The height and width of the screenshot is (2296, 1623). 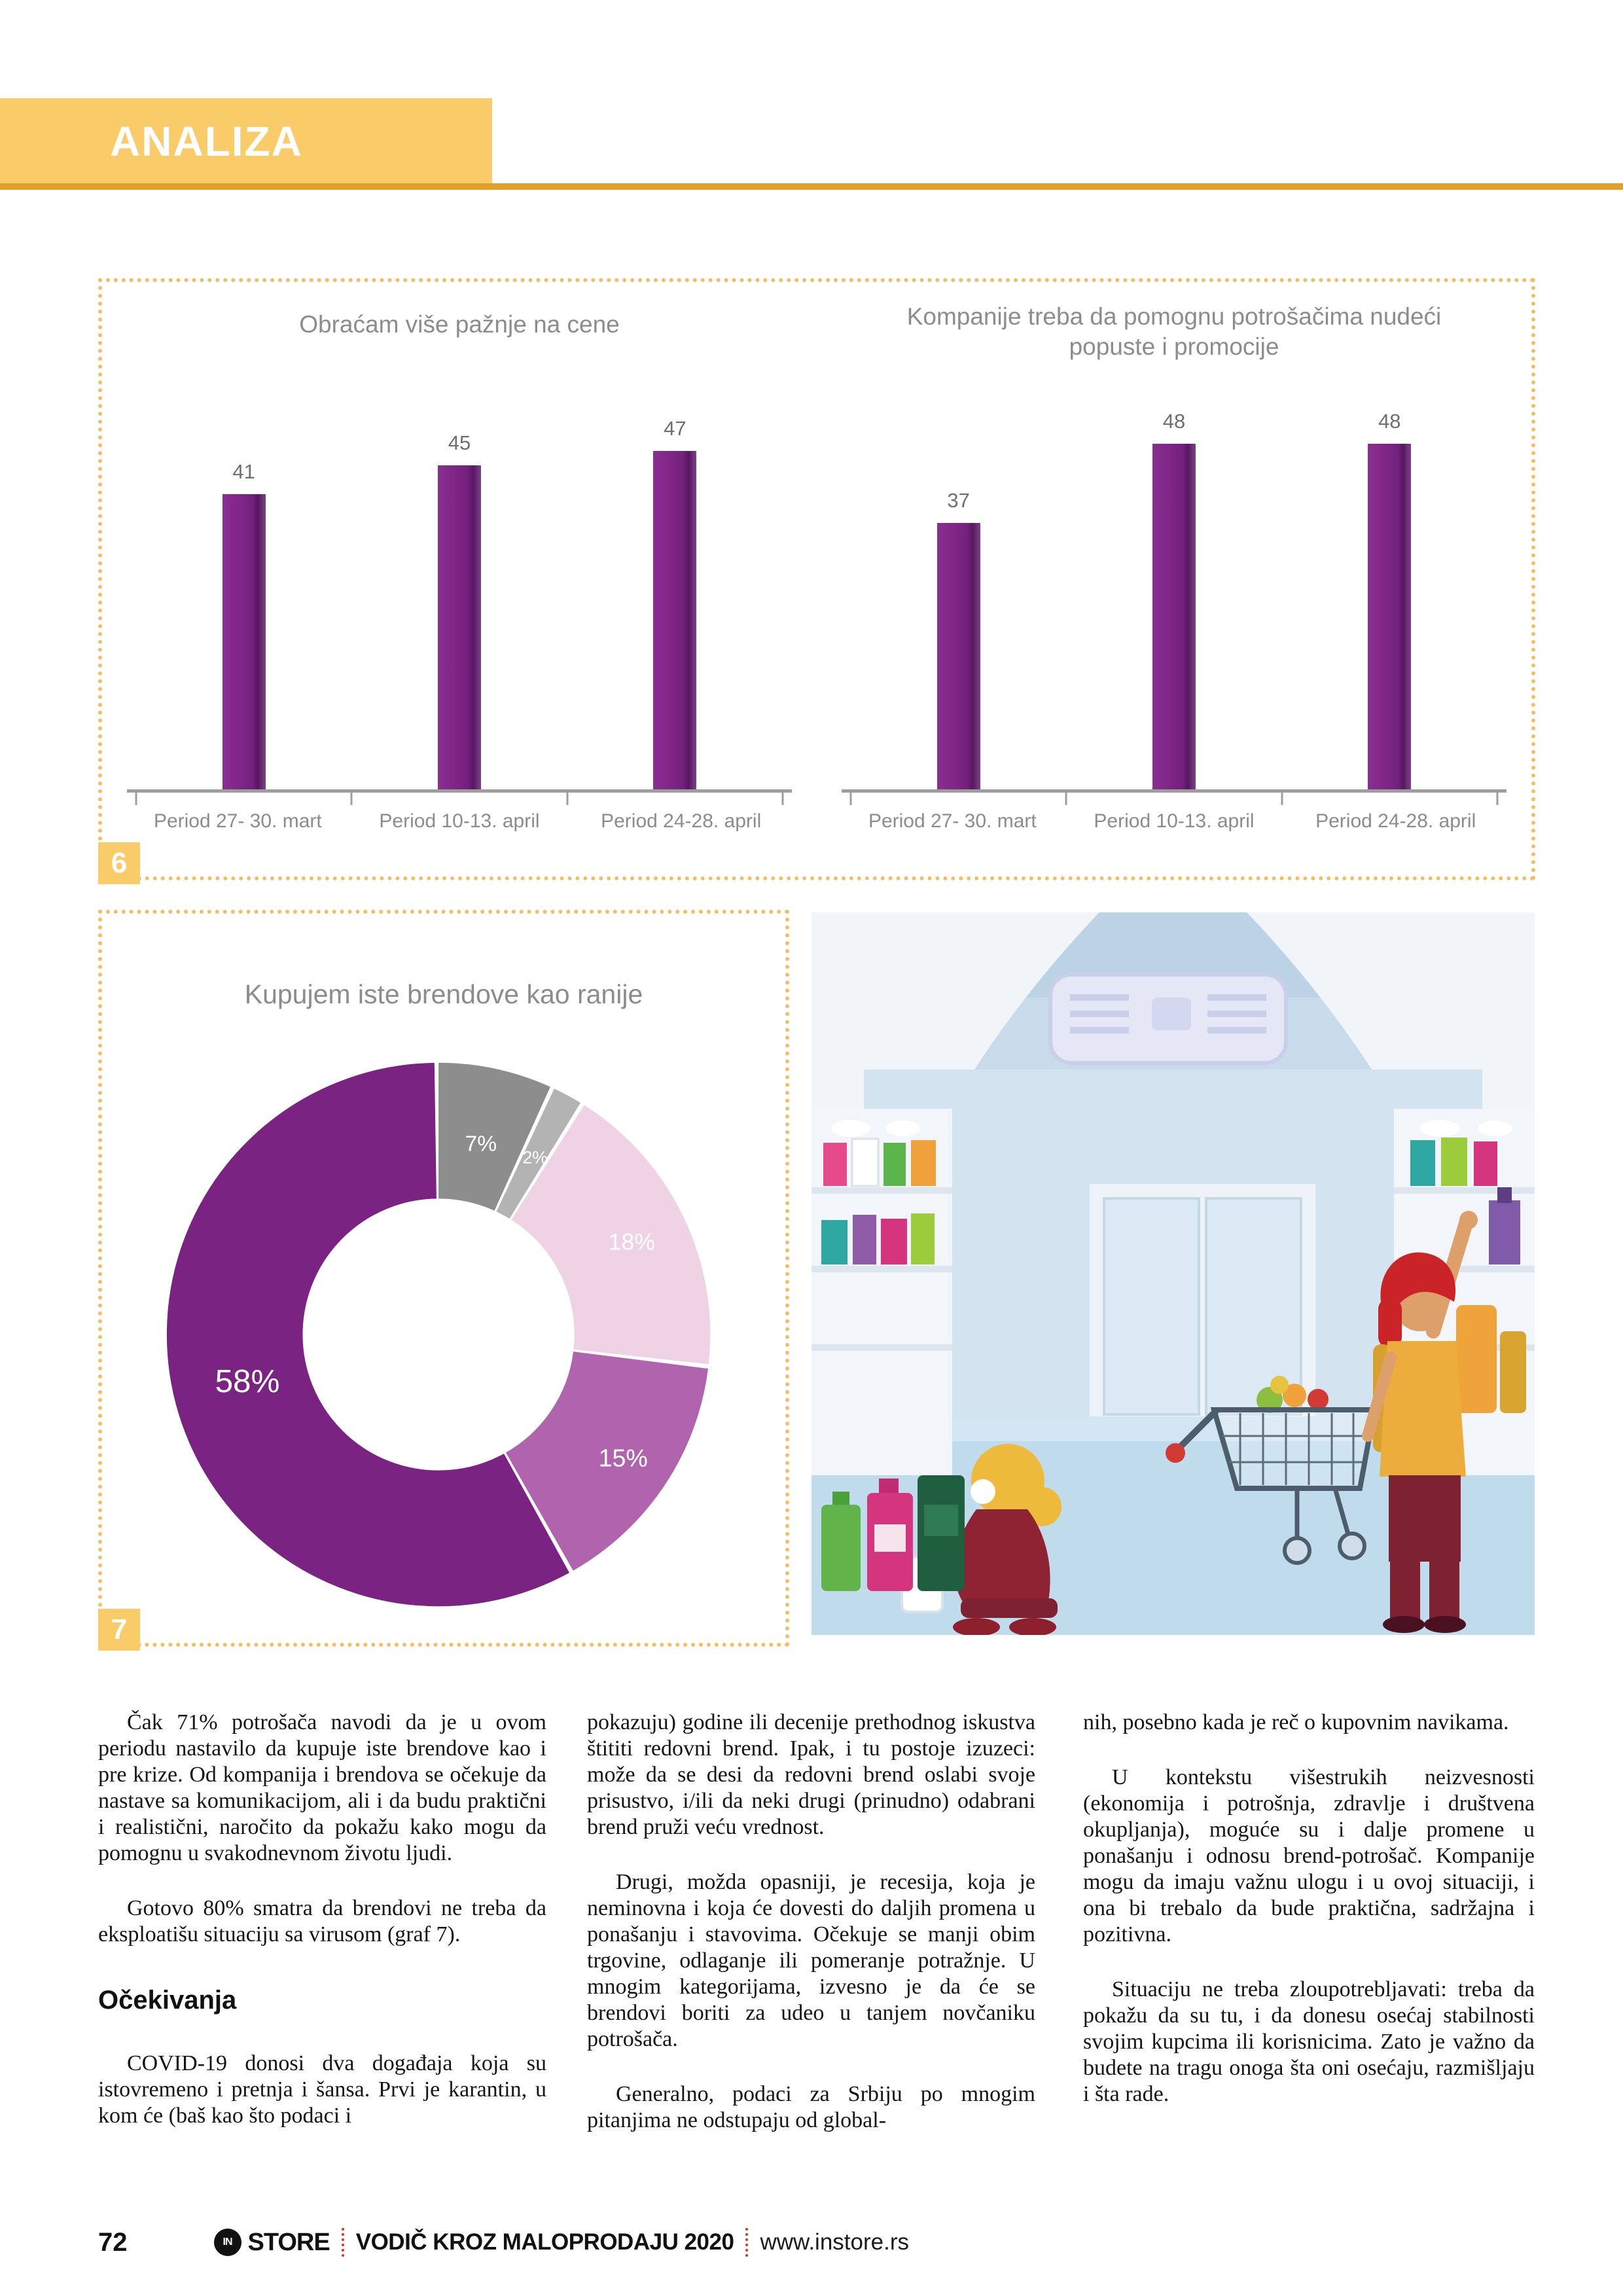 What do you see at coordinates (1420, 1422) in the screenshot?
I see `shopper-right` at bounding box center [1420, 1422].